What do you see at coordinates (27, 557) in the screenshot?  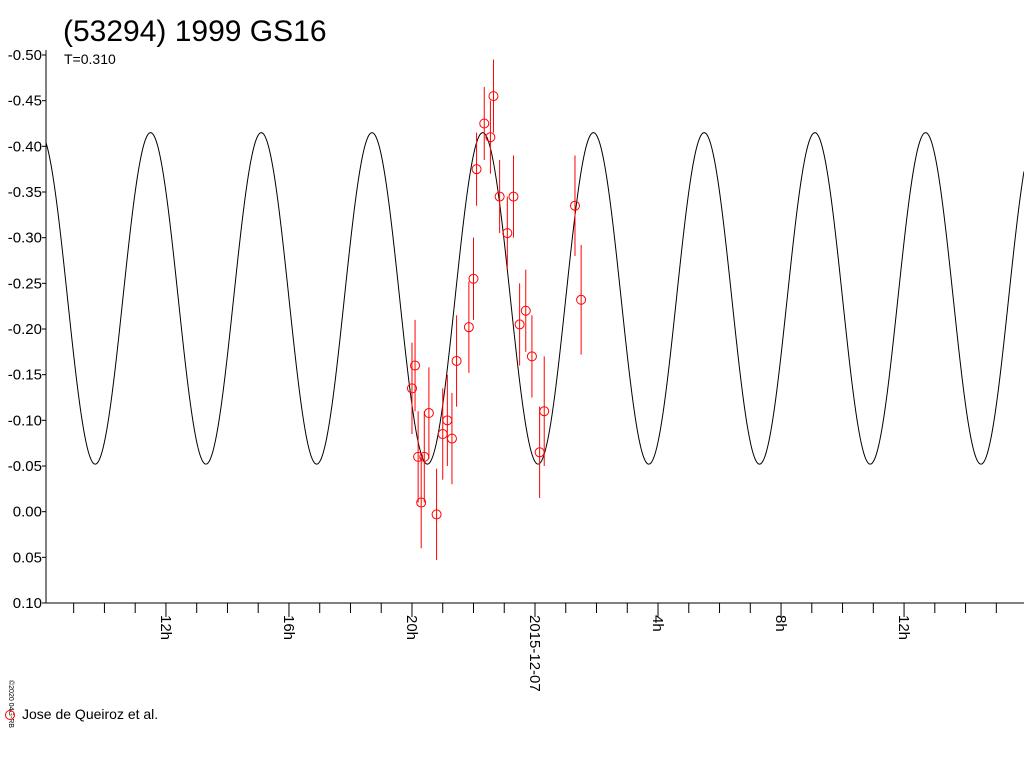 I see `y-tick-label: 0.05` at bounding box center [27, 557].